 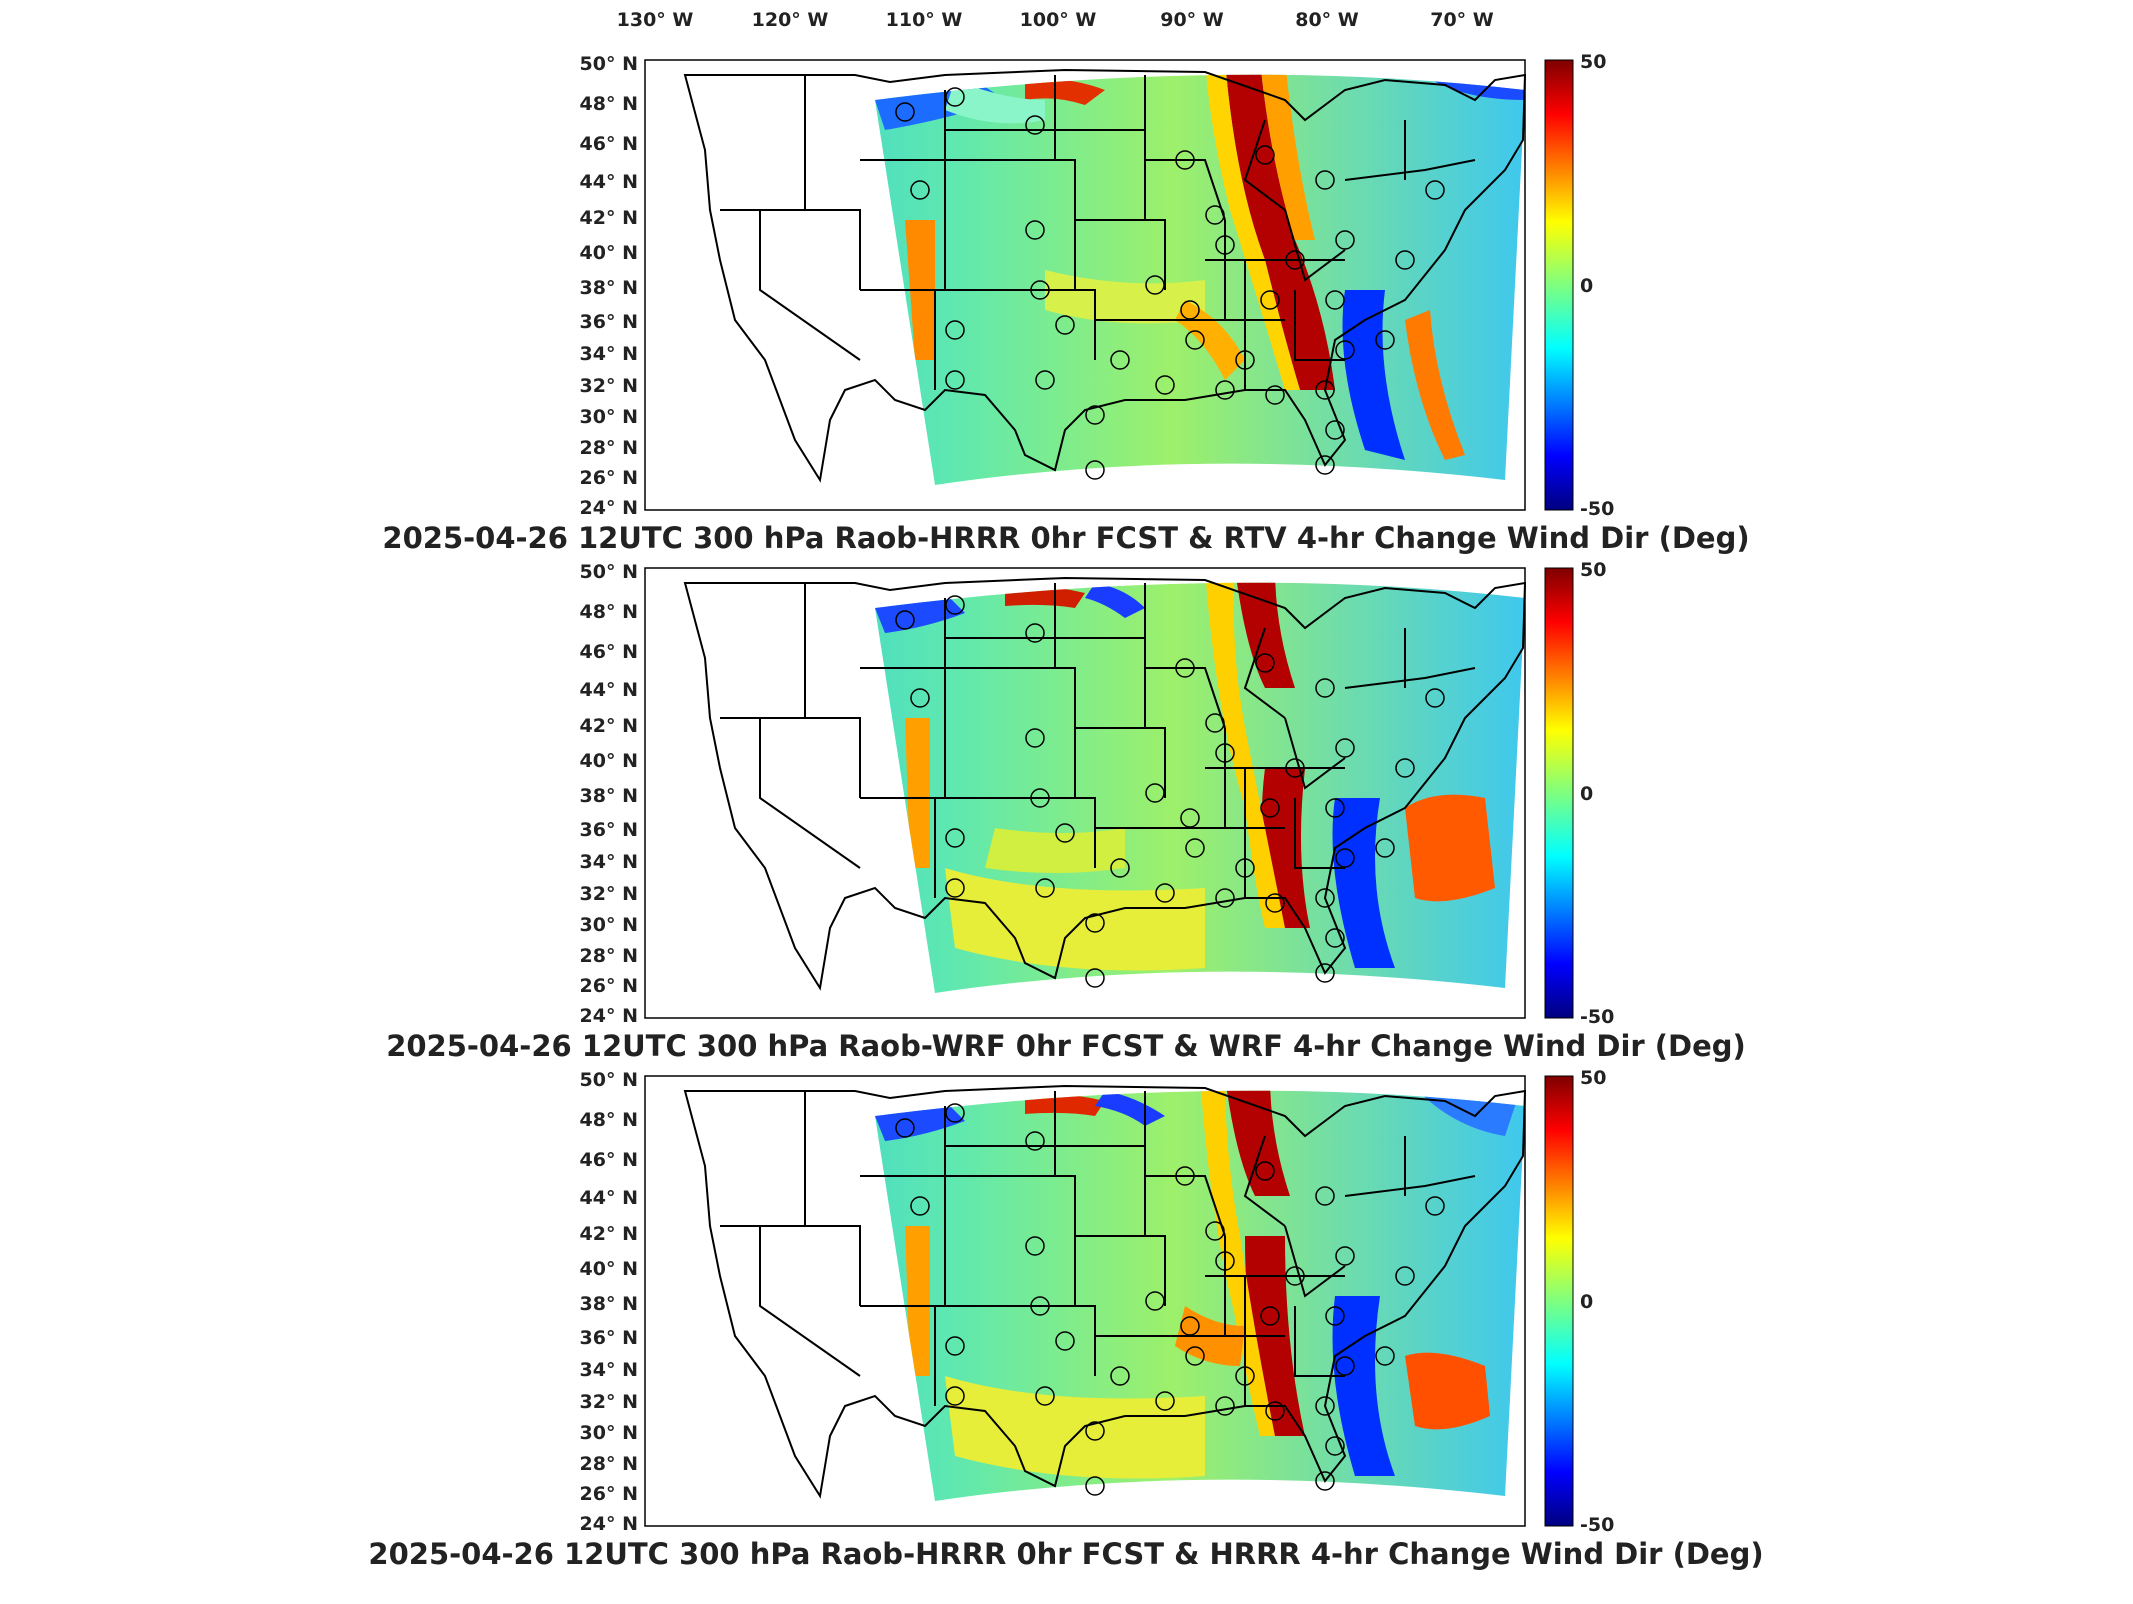 I want to click on lon-label-100w: 100° W, so click(x=1058, y=20).